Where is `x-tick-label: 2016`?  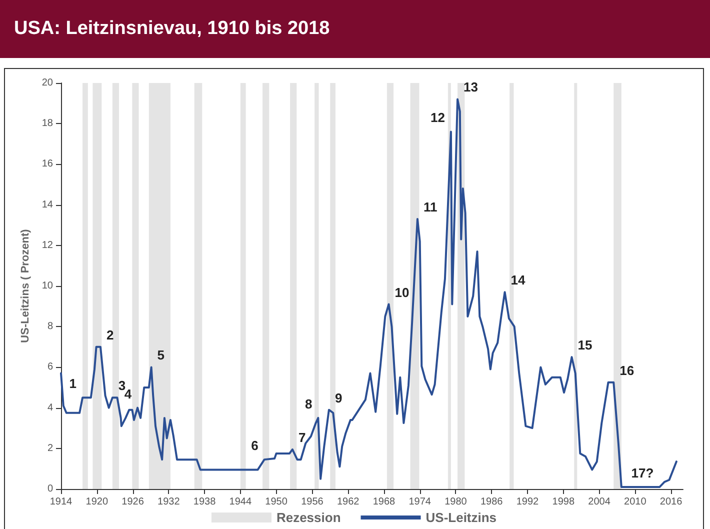
x-tick-label: 2016 is located at coordinates (671, 502).